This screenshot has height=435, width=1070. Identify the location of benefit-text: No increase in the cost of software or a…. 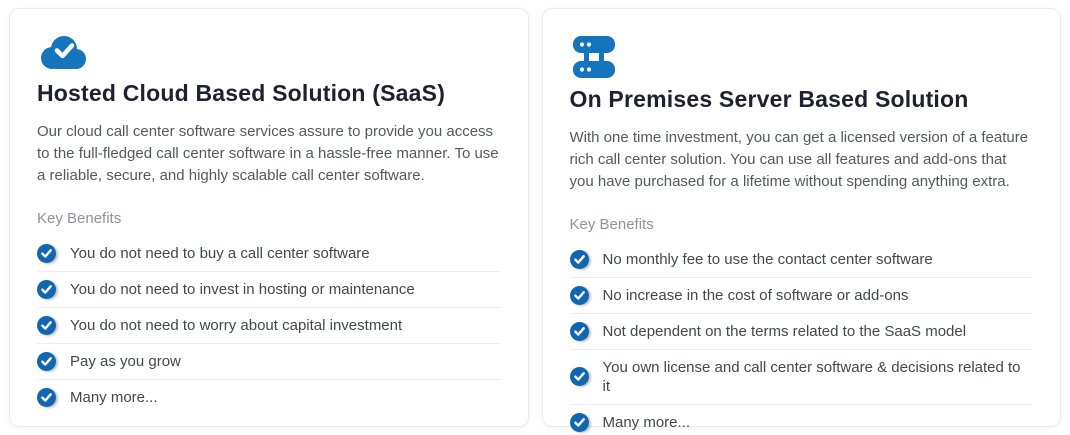
(755, 295).